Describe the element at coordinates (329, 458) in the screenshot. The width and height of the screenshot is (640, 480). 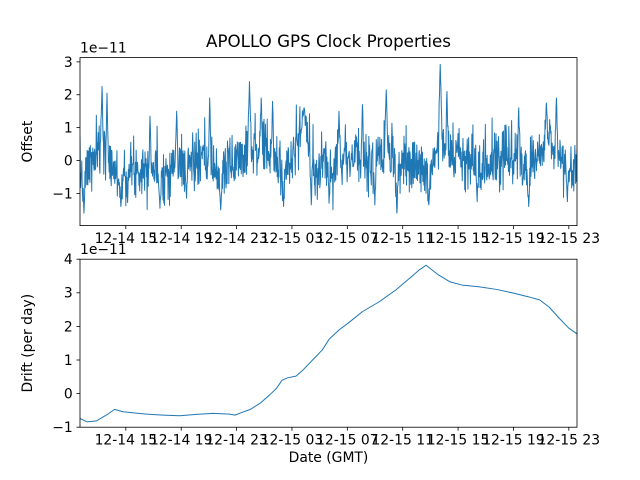
I see `x-axis-label: Date (GMT)` at that location.